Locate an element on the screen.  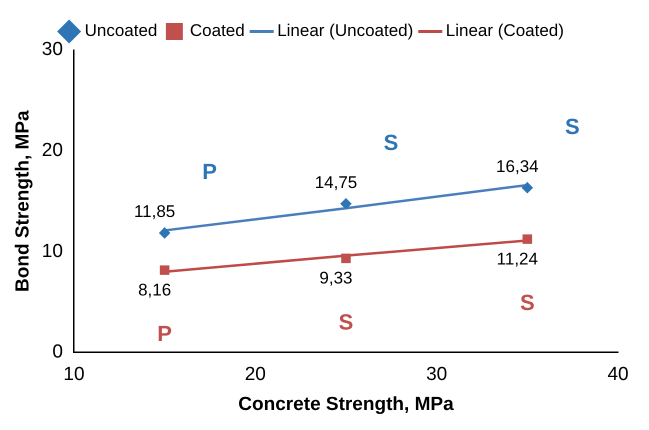
legend-label: Linear (Uncoated) is located at coordinates (345, 30).